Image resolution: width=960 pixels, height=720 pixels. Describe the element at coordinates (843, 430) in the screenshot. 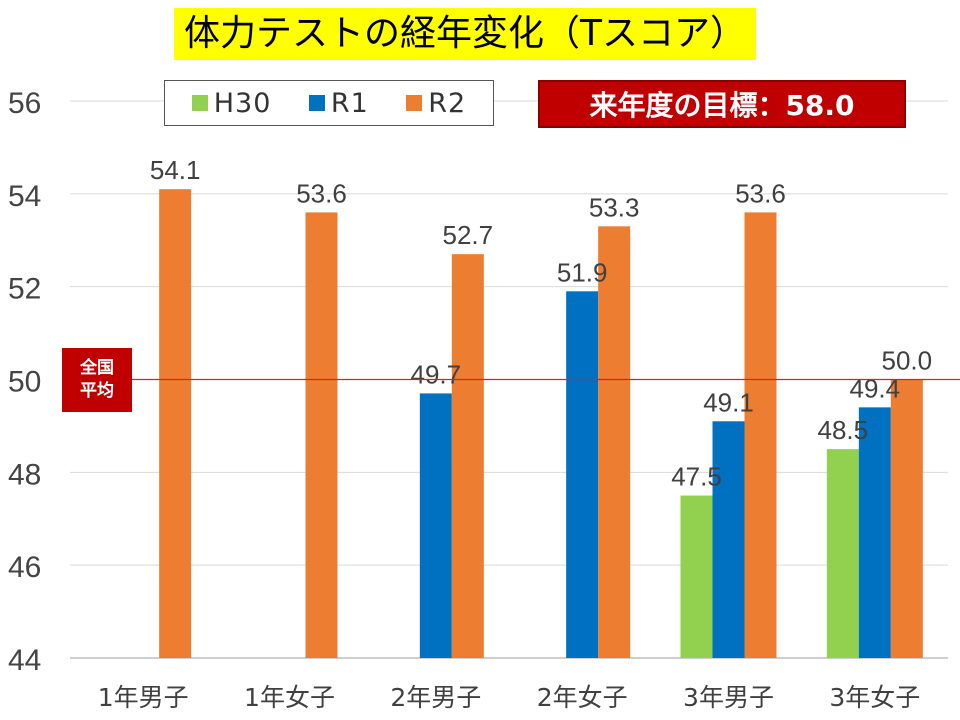

I see `data-label-H30-5: 48.5` at that location.